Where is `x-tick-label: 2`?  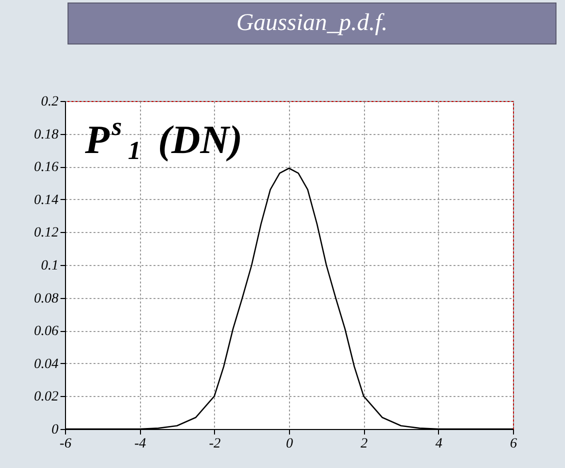 x-tick-label: 2 is located at coordinates (364, 444).